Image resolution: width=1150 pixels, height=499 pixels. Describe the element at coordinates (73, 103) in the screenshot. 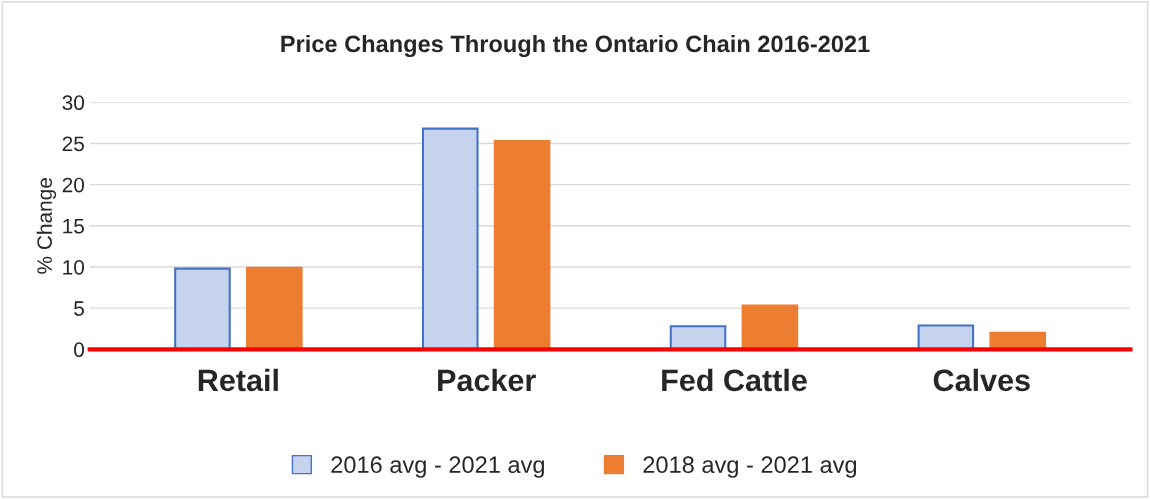

I see `y-tick-label: 30` at that location.